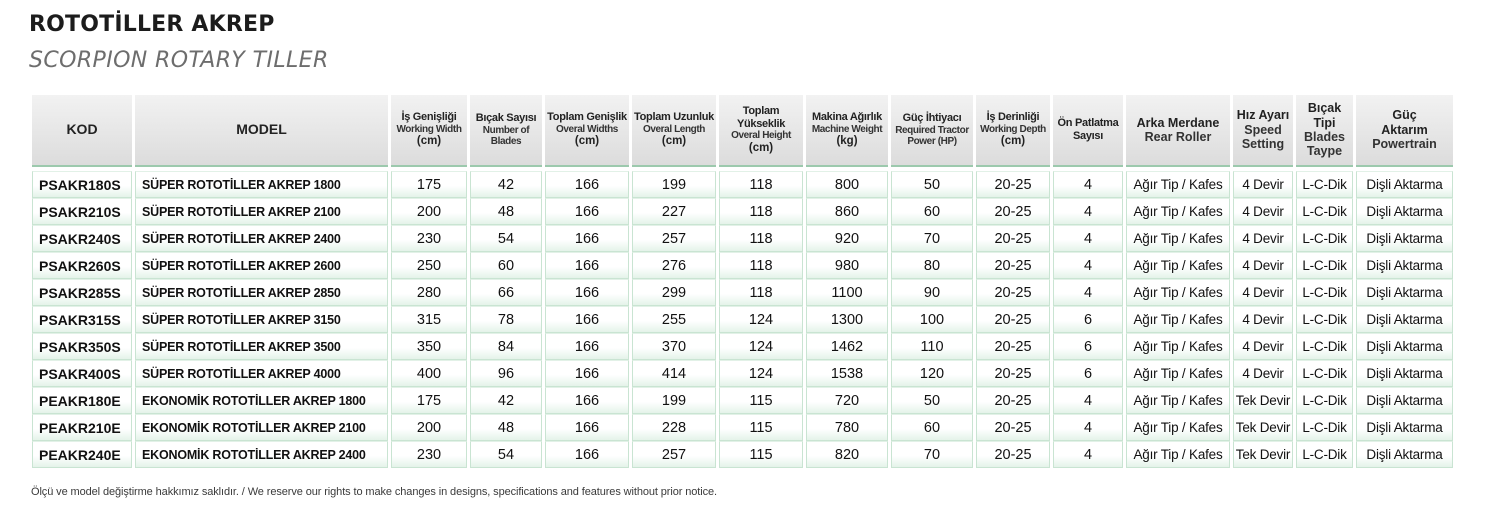 Image resolution: width=1501 pixels, height=528 pixels. What do you see at coordinates (847, 265) in the screenshot?
I see `cell-machine-weight: 980` at bounding box center [847, 265].